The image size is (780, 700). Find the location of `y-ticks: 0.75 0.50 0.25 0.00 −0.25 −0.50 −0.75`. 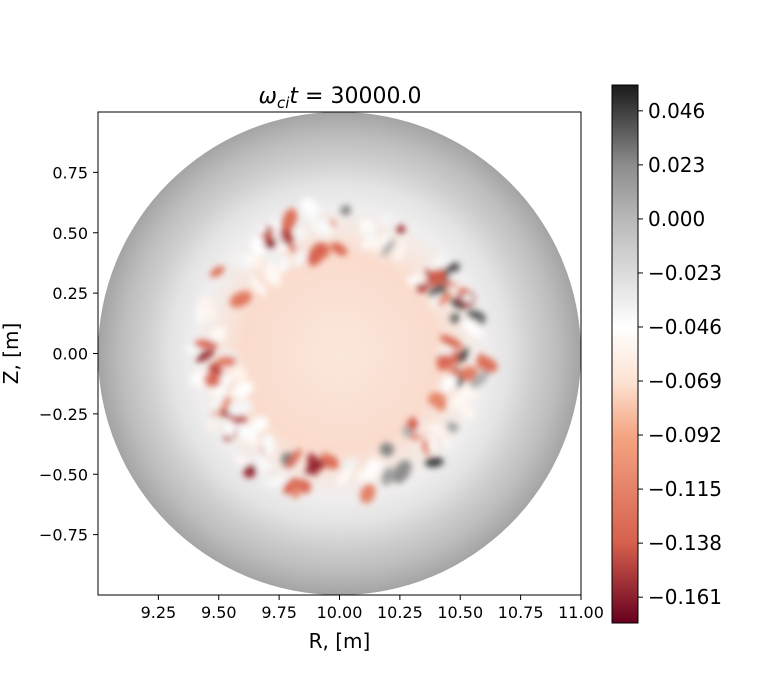

y-ticks: 0.75 0.50 0.25 0.00 −0.25 −0.50 −0.75 is located at coordinates (68, 354).